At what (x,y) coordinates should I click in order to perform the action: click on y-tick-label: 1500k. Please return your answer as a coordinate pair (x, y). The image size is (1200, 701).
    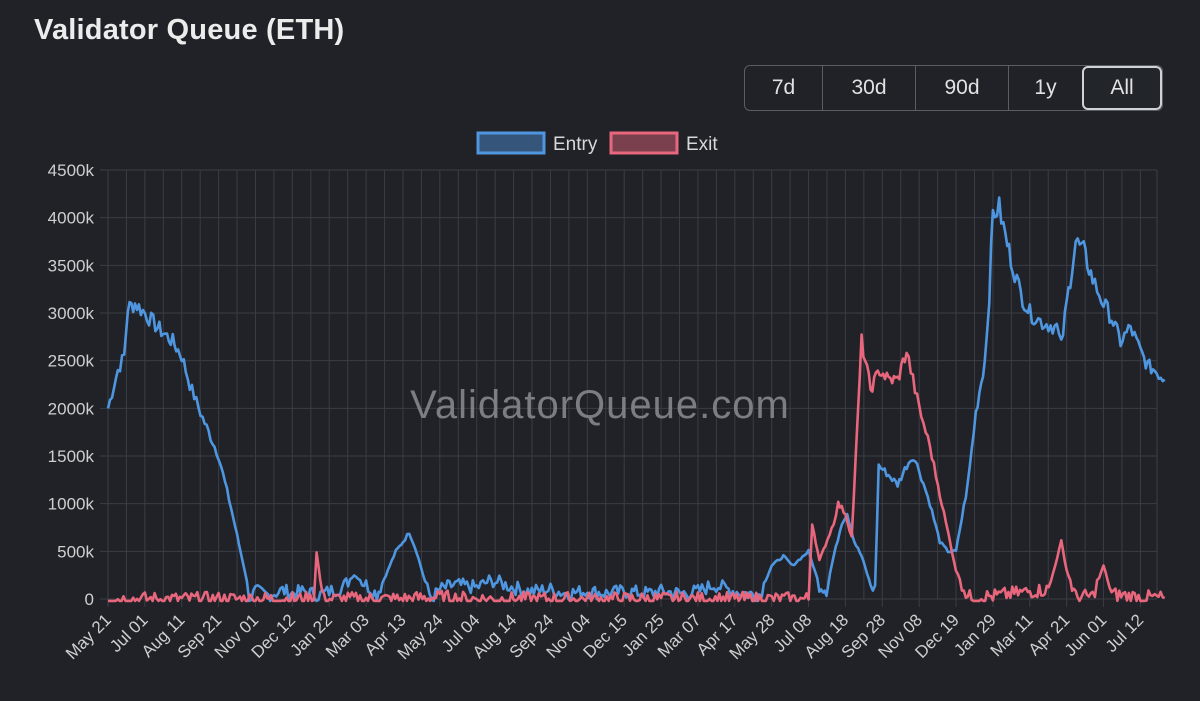
    Looking at the image, I should click on (71, 456).